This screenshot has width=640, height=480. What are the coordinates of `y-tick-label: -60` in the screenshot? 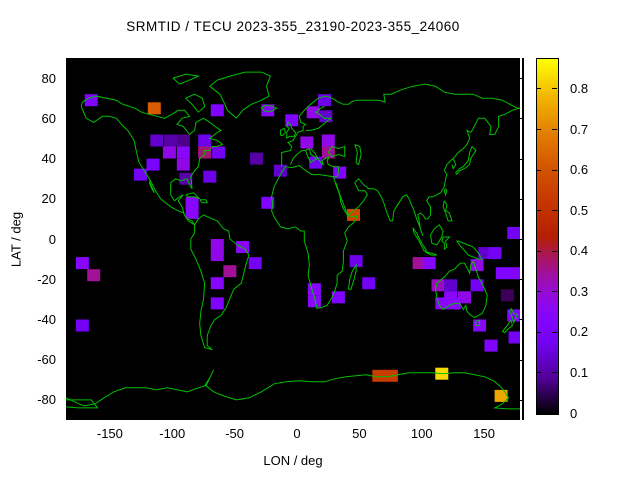 It's located at (46, 360).